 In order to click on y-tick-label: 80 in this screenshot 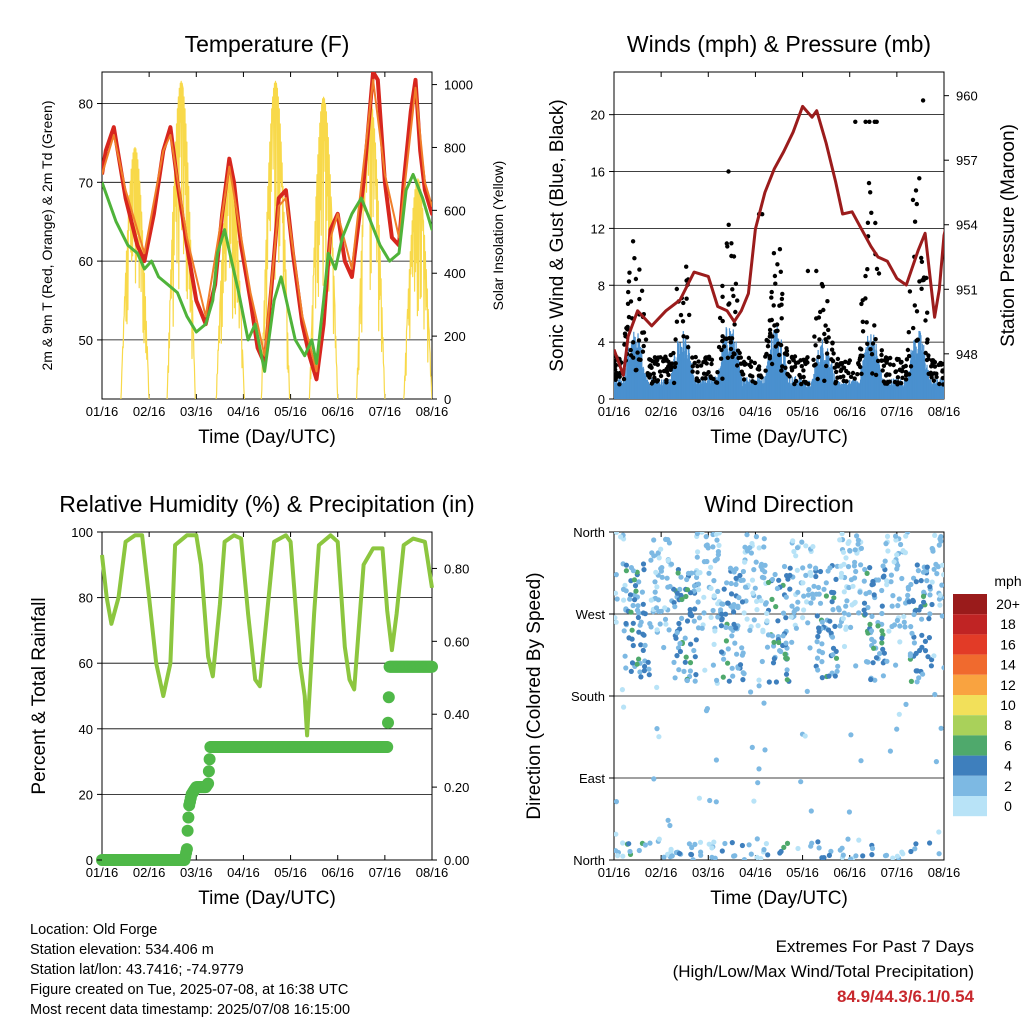, I will do `click(86, 598)`.